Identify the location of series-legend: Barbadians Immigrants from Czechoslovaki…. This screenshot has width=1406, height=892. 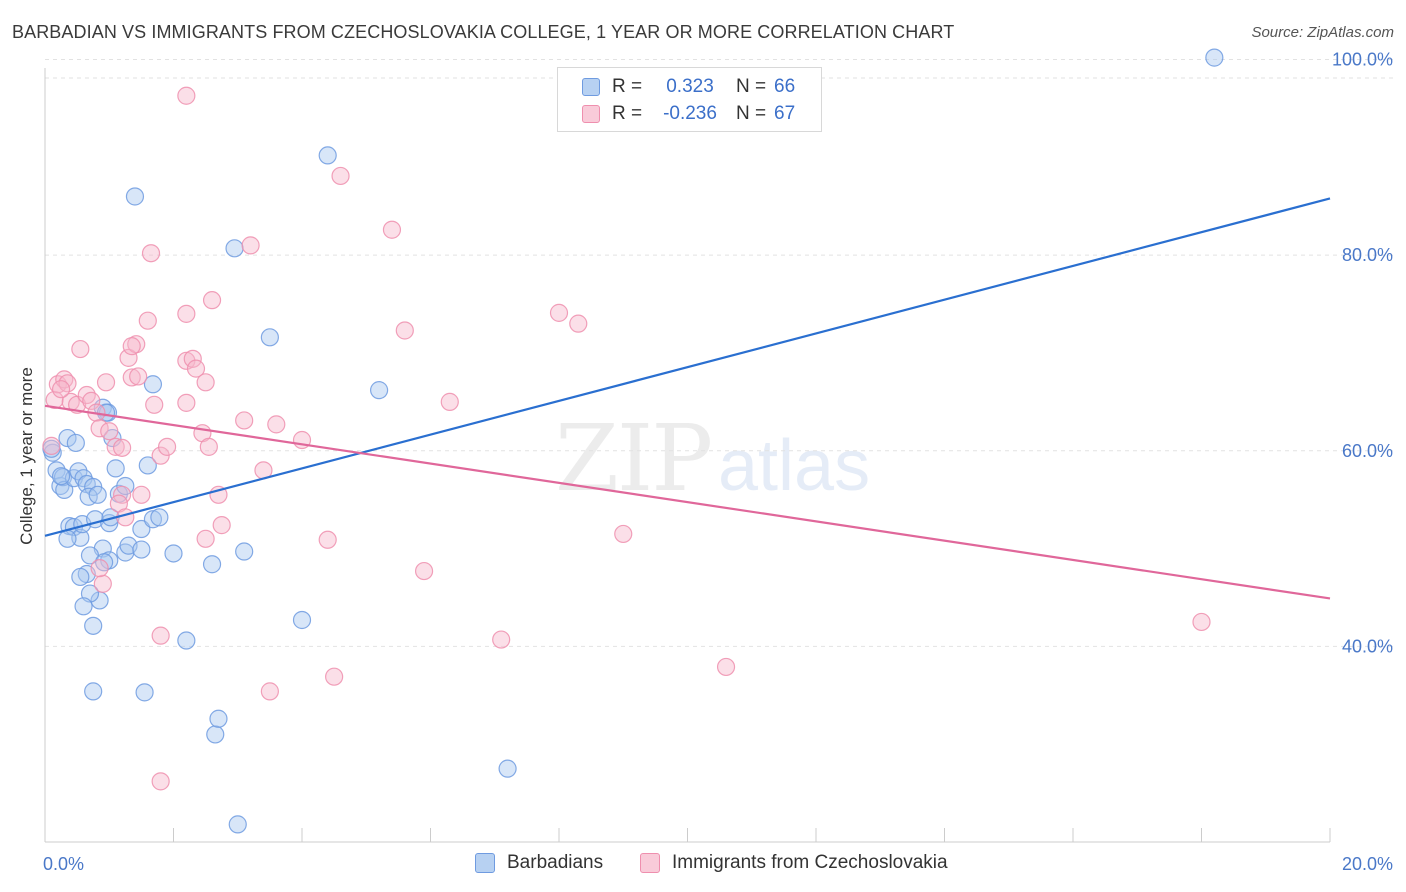
(703, 865).